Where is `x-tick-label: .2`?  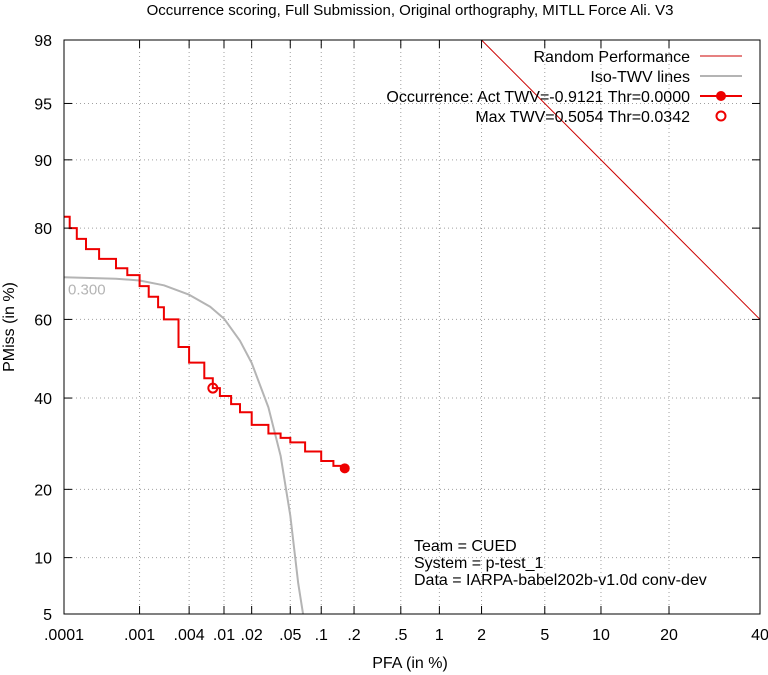 x-tick-label: .2 is located at coordinates (353, 635).